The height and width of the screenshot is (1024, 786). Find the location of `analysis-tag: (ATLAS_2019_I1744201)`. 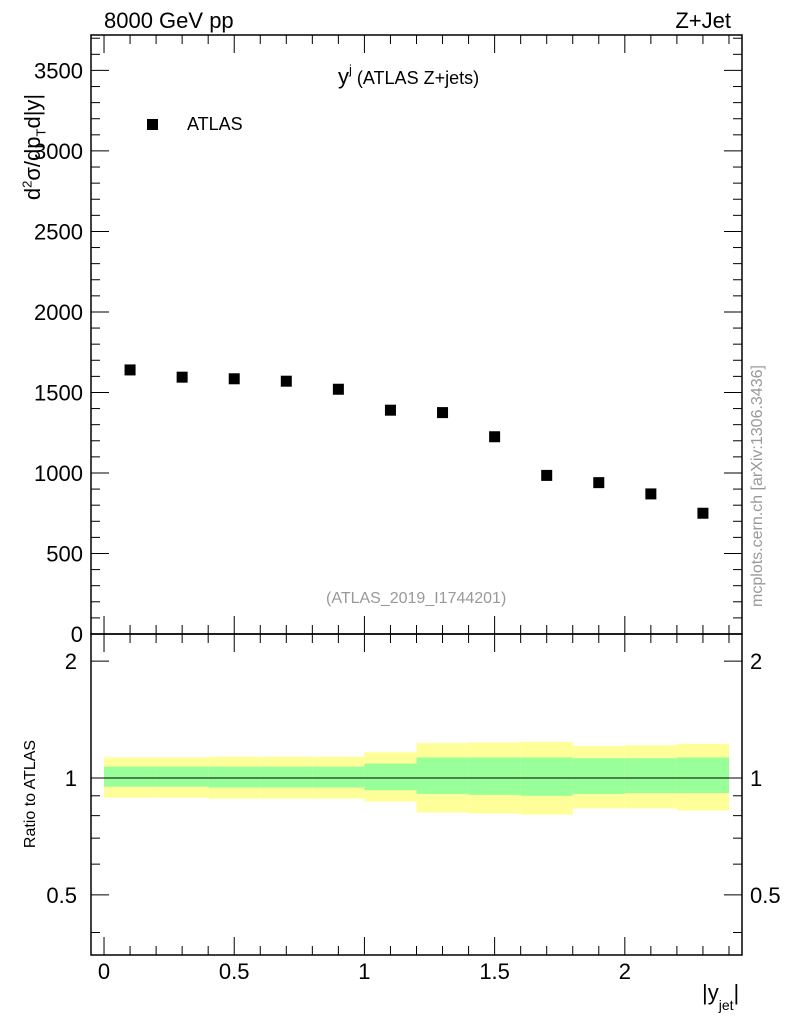

analysis-tag: (ATLAS_2019_I1744201) is located at coordinates (416, 598).